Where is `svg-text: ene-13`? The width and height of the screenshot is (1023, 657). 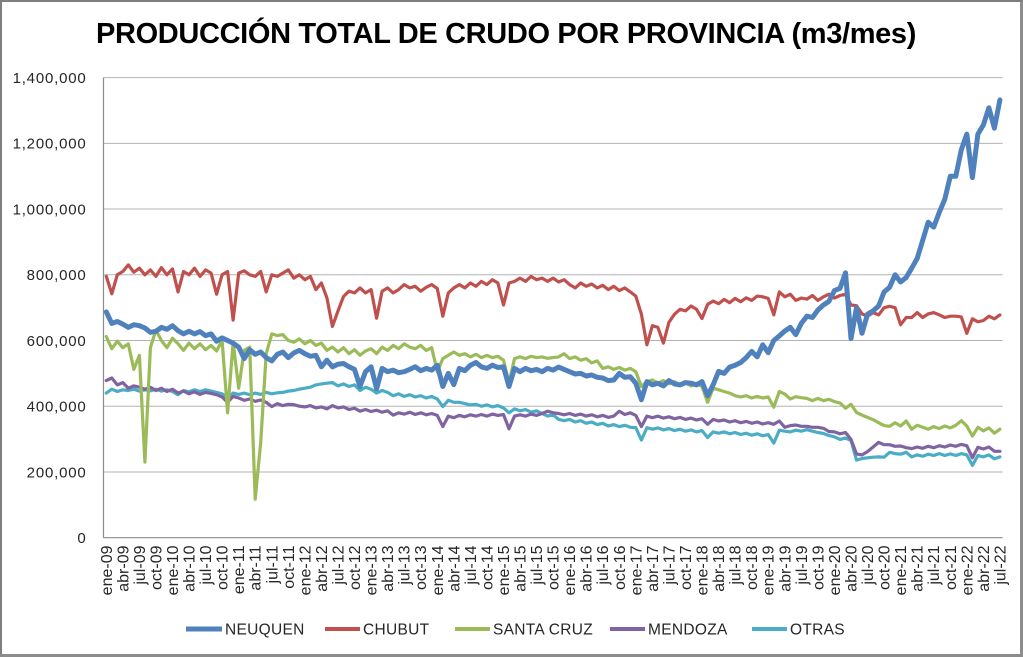
svg-text: ene-13 is located at coordinates (372, 570).